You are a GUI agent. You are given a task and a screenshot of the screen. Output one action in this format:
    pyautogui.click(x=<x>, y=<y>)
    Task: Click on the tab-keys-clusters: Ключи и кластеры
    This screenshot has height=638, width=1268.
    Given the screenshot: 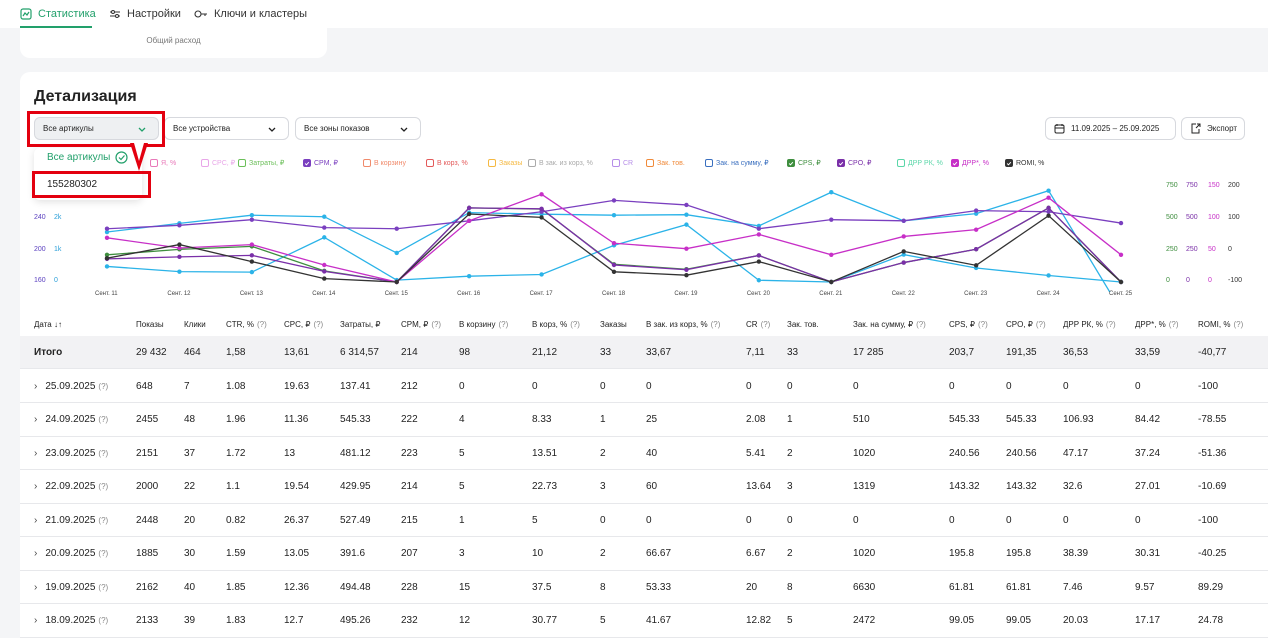 What is the action you would take?
    pyautogui.click(x=250, y=14)
    